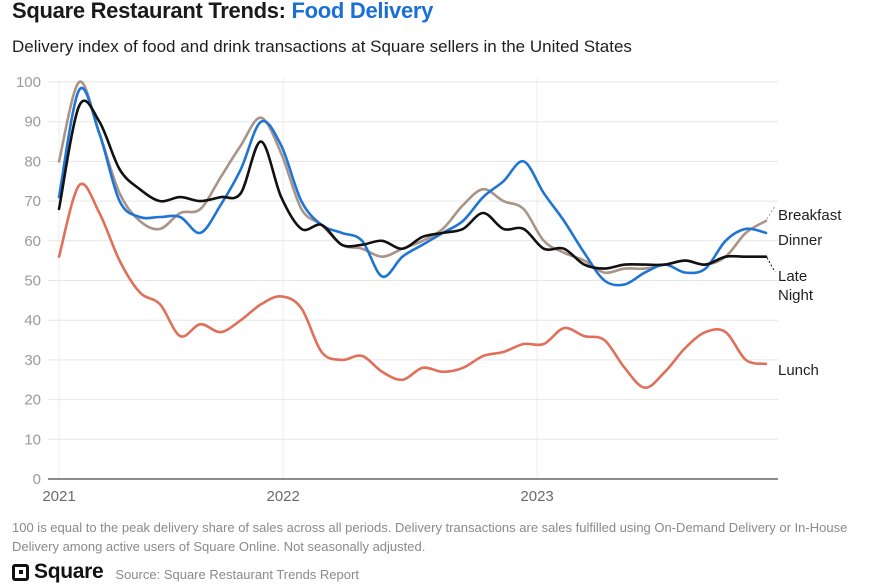 This screenshot has height=584, width=870. Describe the element at coordinates (32, 201) in the screenshot. I see `y-tick-label: 70` at that location.